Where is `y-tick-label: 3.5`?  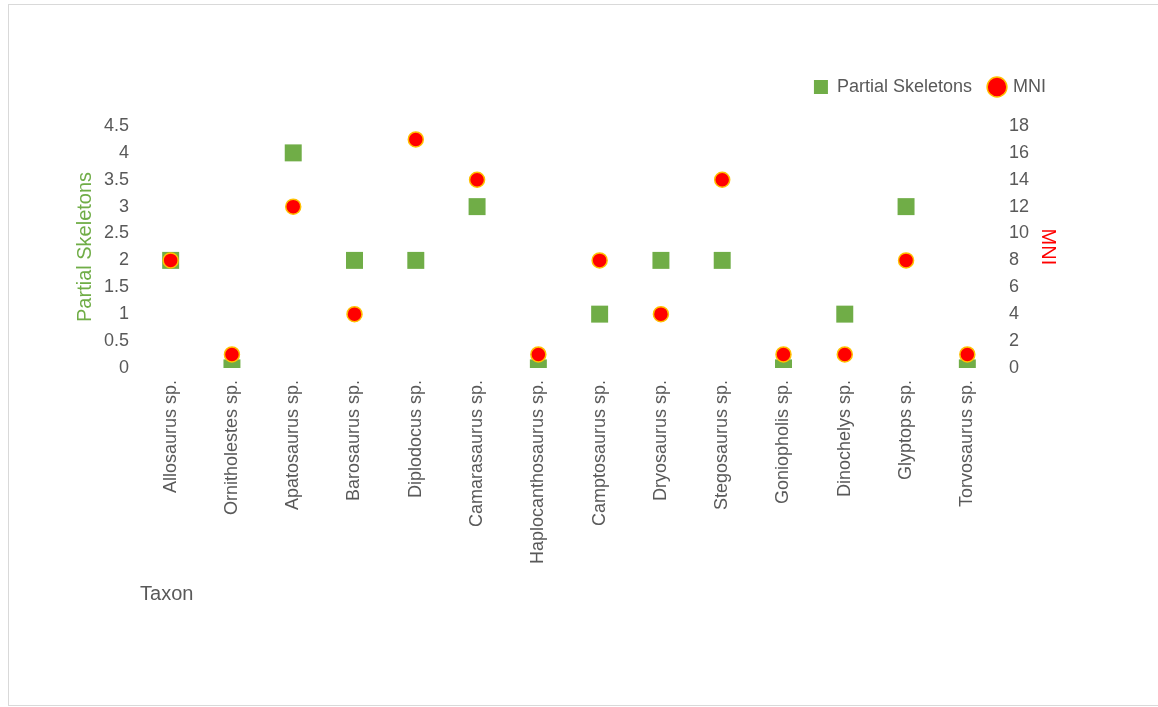
y-tick-label: 3.5 is located at coordinates (116, 178).